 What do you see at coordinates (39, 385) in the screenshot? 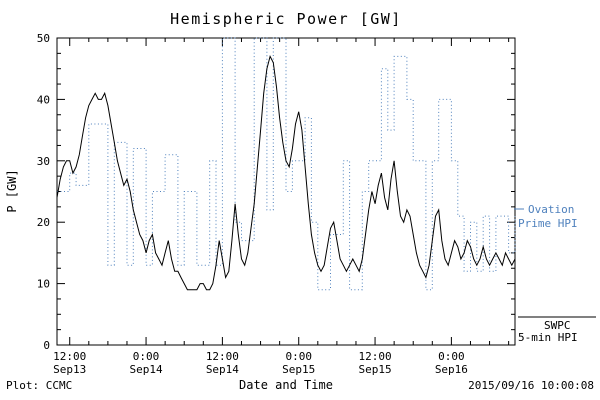
I see `footer-plot-source: Plot: CCMC` at bounding box center [39, 385].